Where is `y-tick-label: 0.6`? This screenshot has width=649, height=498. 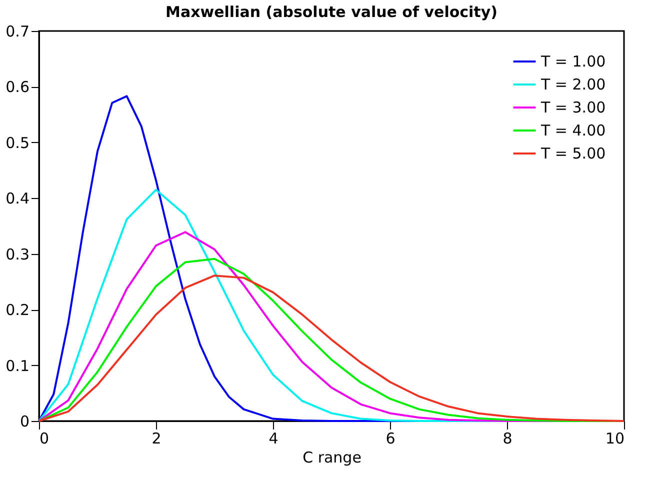 y-tick-label: 0.6 is located at coordinates (18, 87).